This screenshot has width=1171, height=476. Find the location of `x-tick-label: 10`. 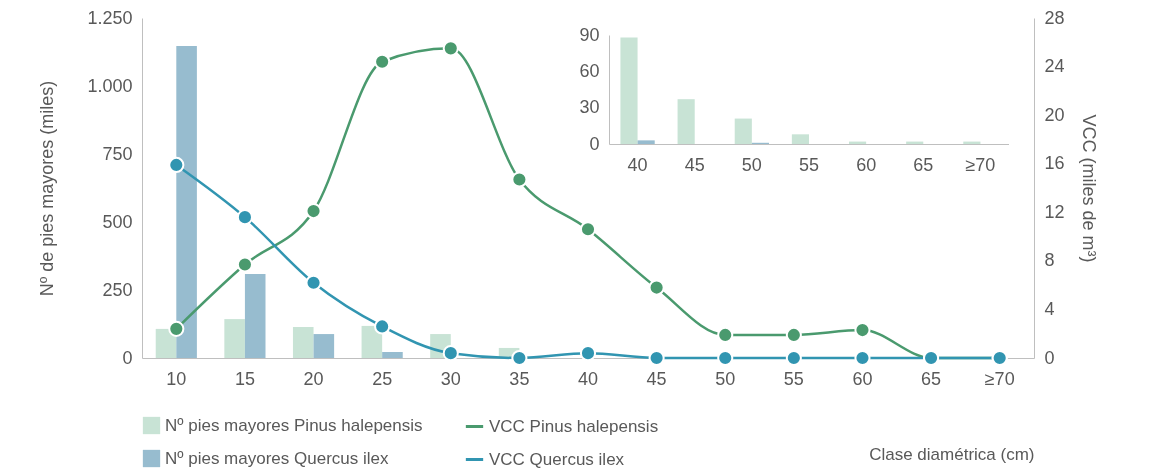

x-tick-label: 10 is located at coordinates (176, 378).